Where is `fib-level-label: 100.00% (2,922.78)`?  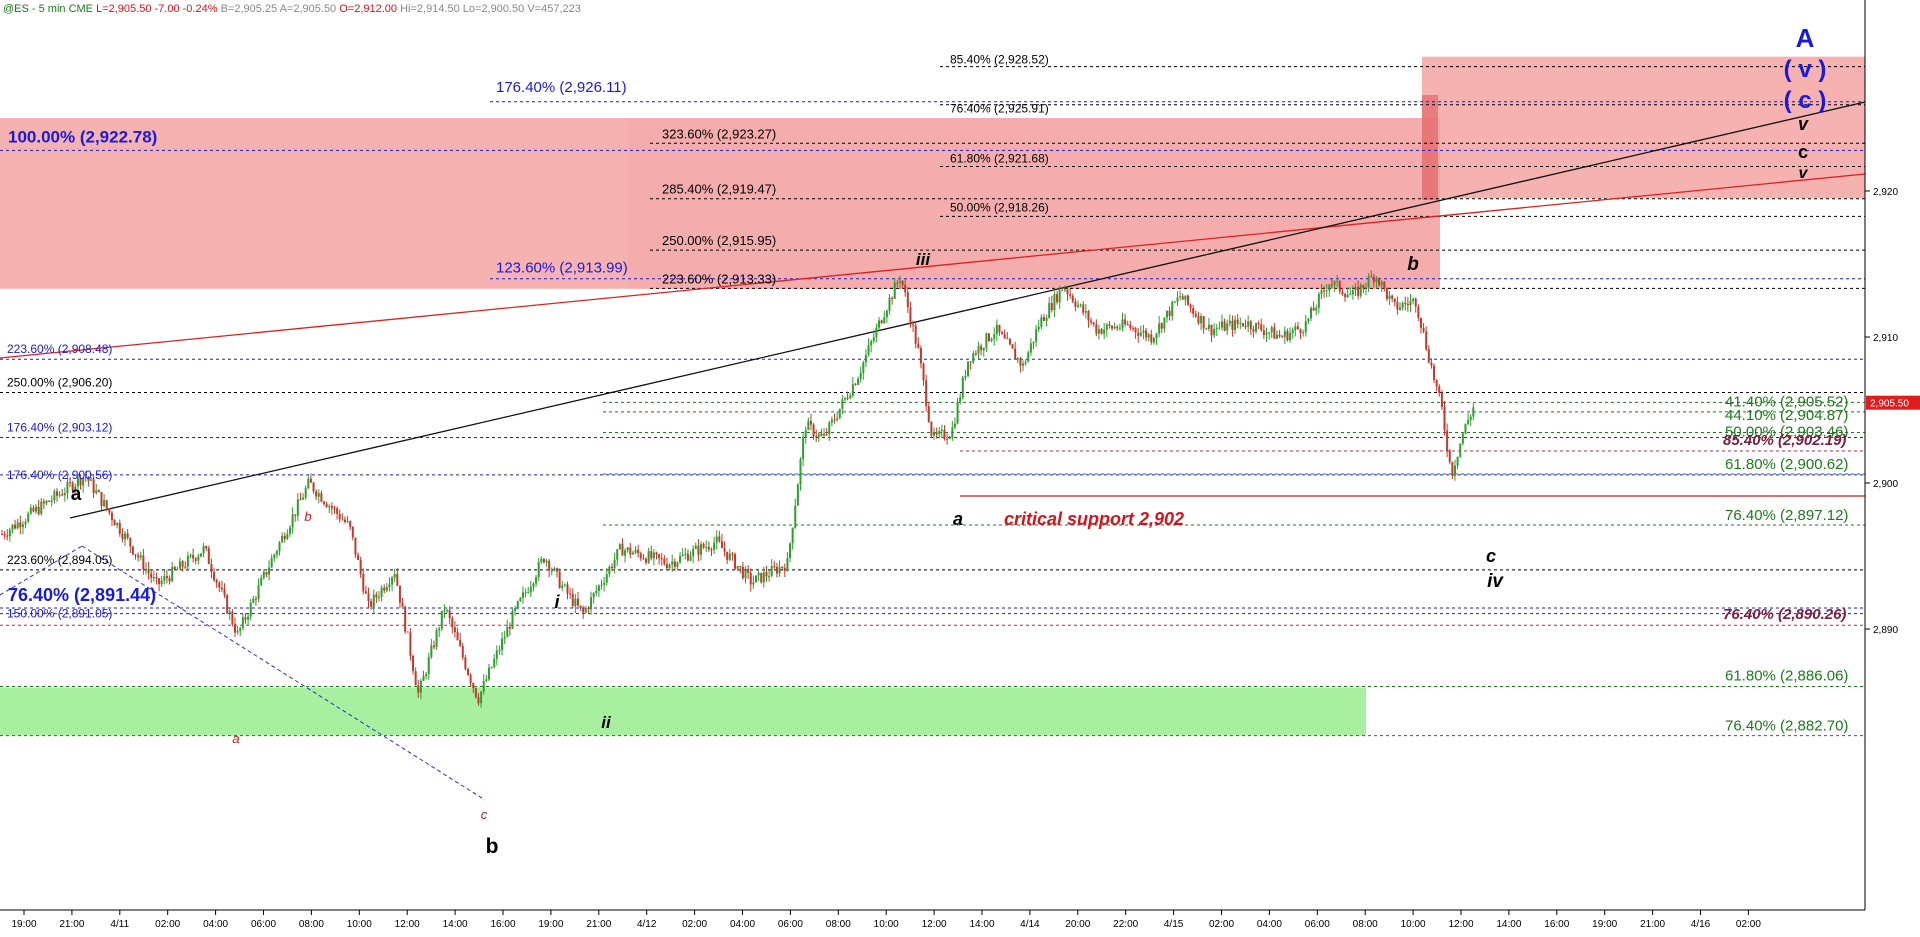 fib-level-label: 100.00% (2,922.78) is located at coordinates (82, 136).